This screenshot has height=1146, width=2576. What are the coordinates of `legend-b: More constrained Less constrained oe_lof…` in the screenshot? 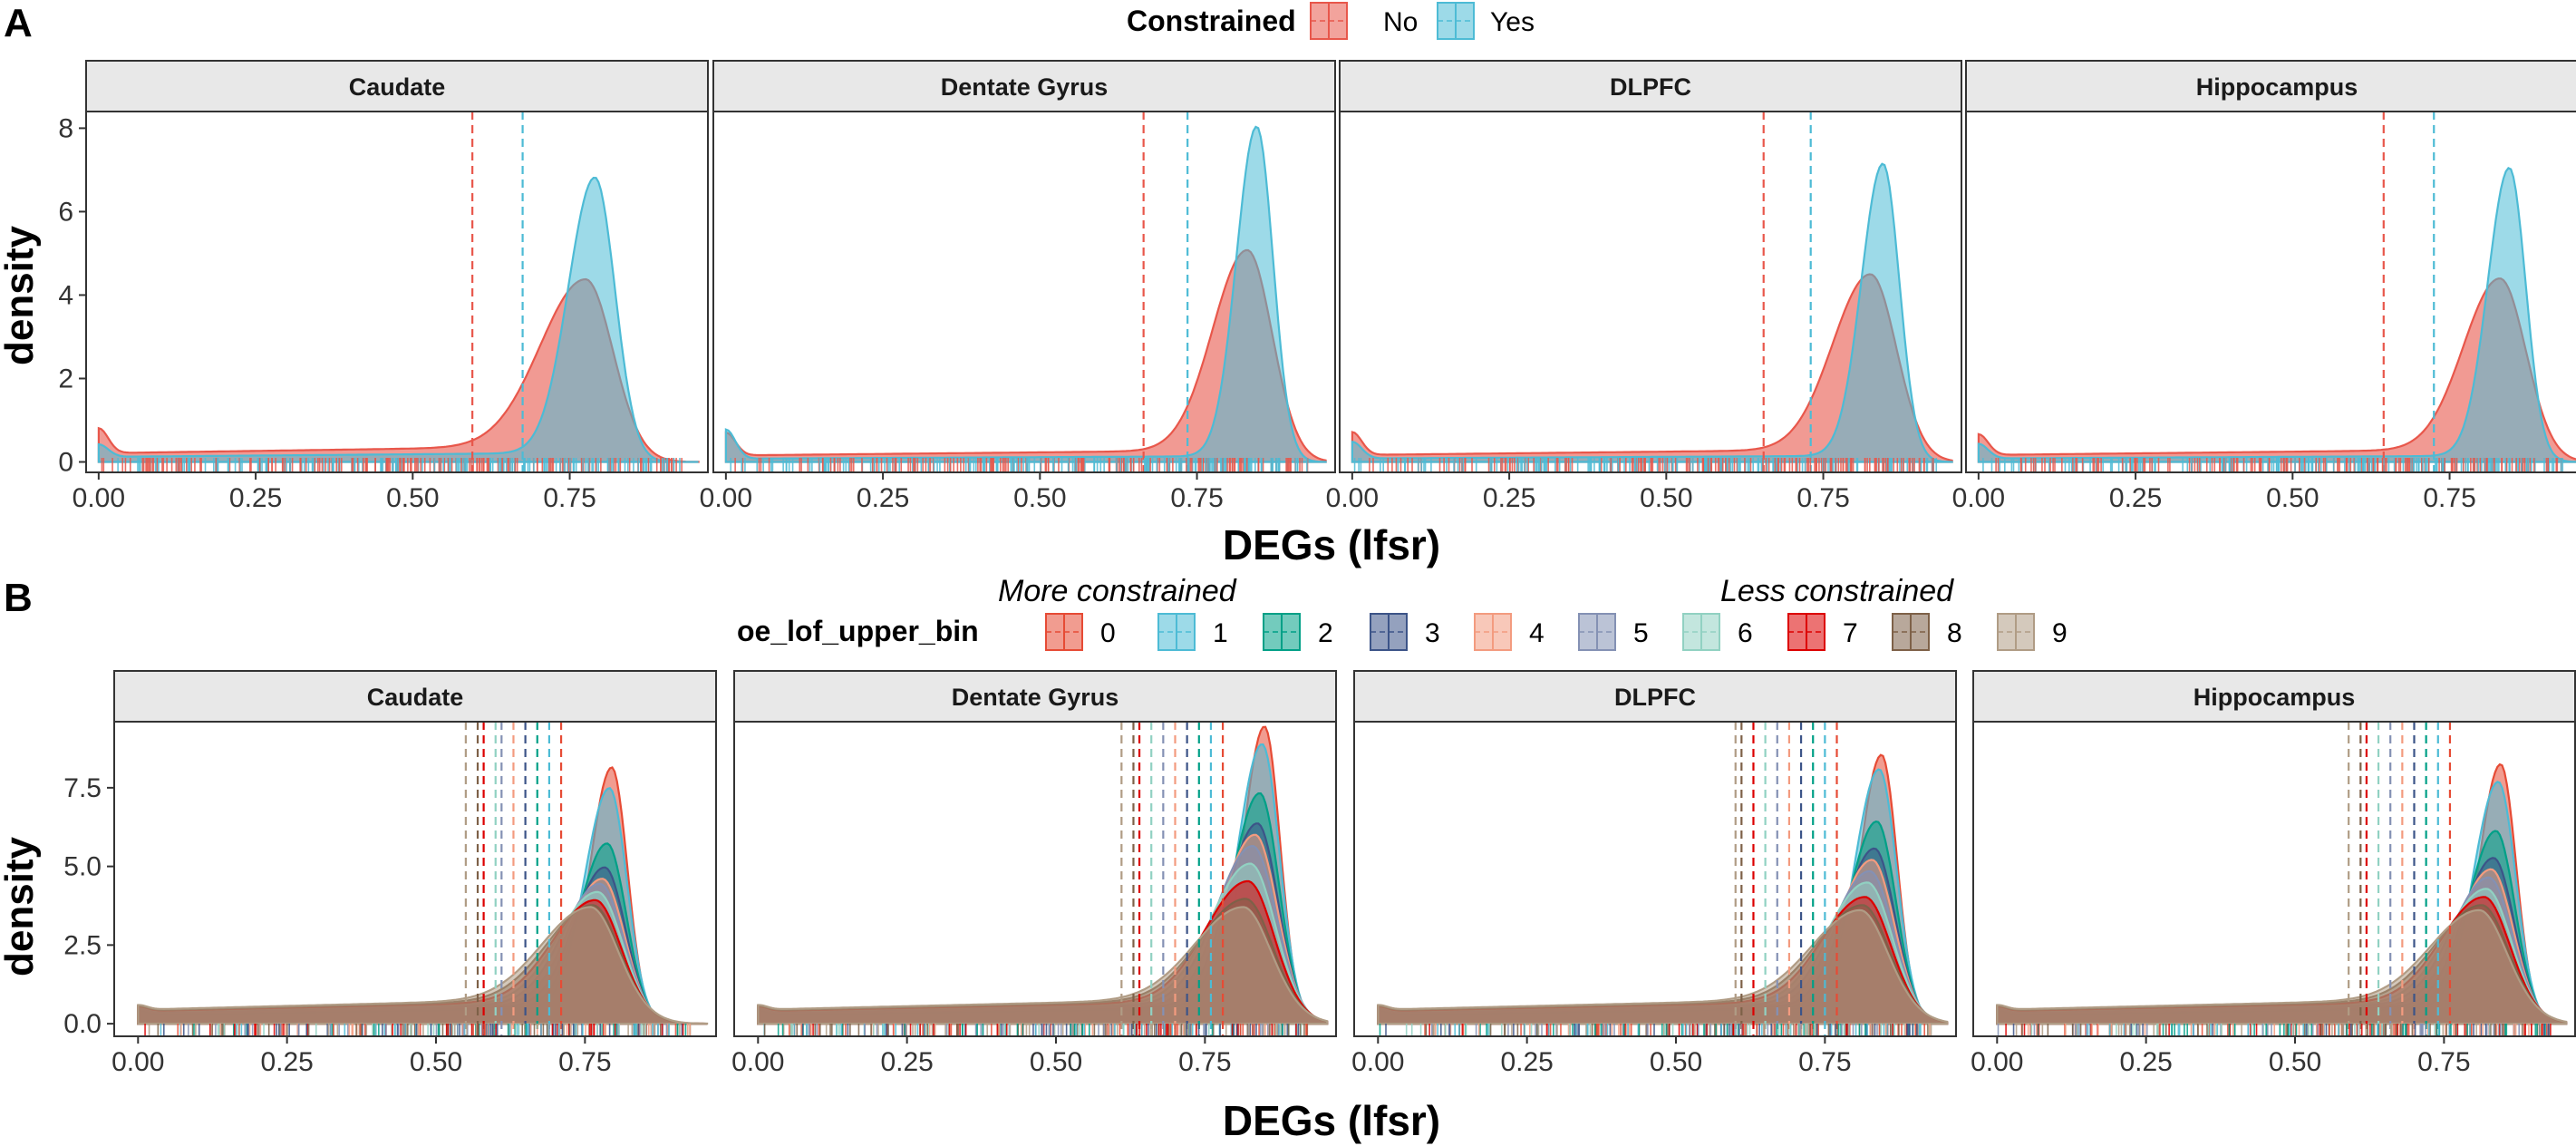 It's located at (1402, 612).